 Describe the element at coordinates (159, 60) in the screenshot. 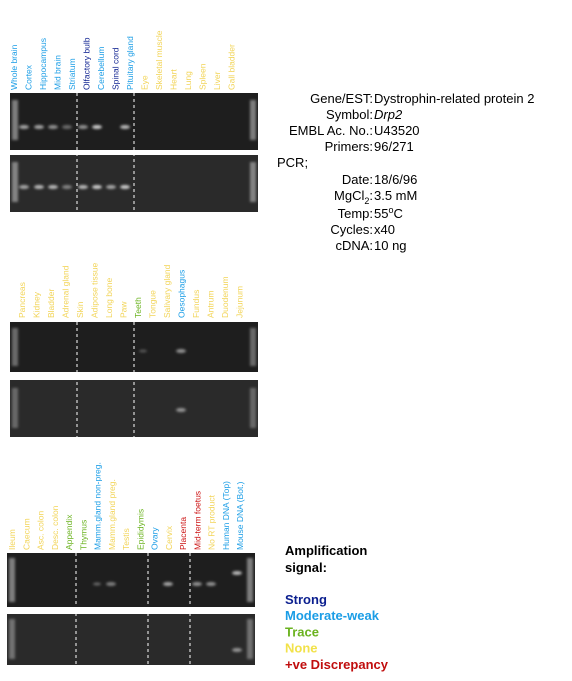

I see `lane-label: Skeletal muscle` at that location.